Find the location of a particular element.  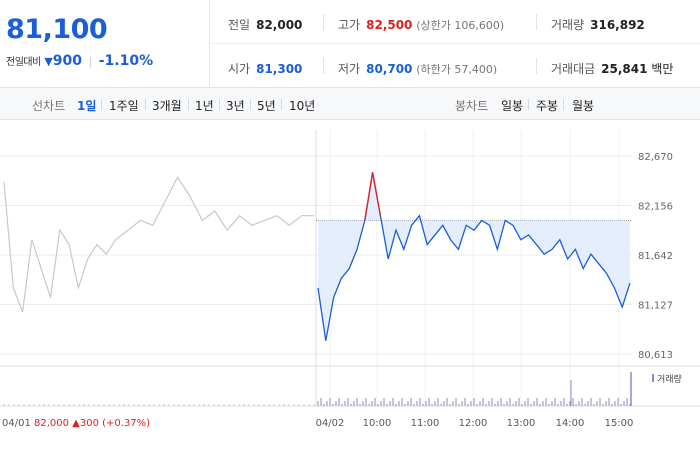

tab-1-year: 1년 is located at coordinates (204, 106).